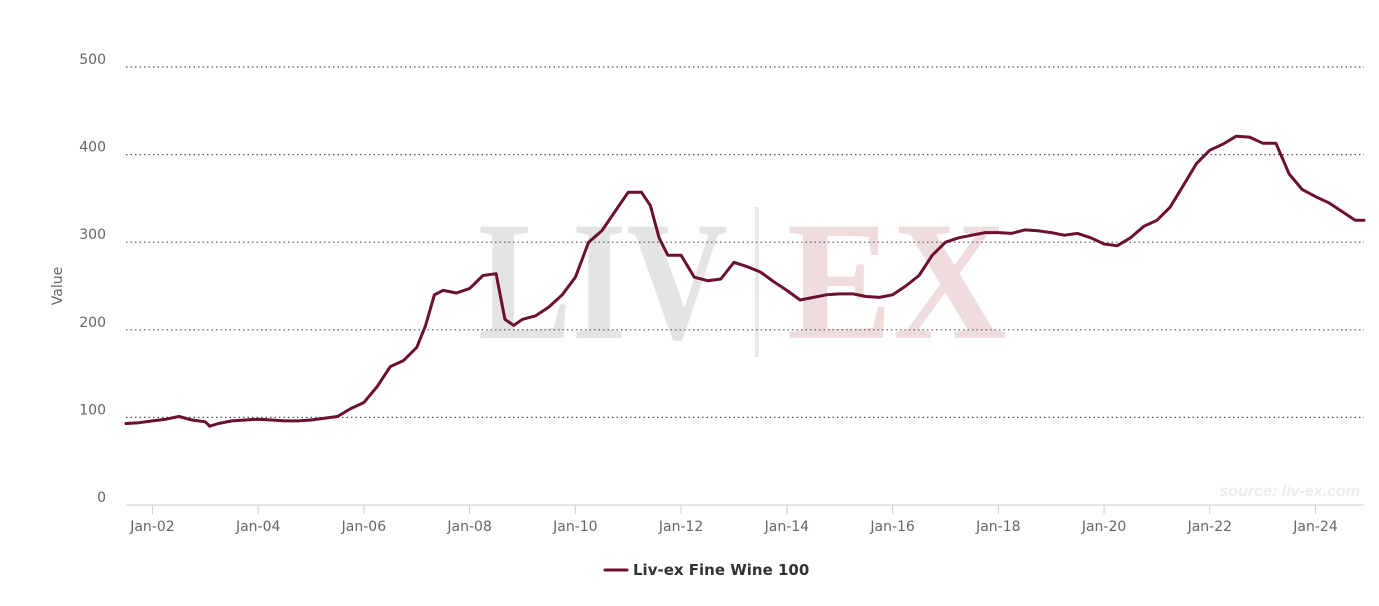  What do you see at coordinates (721, 570) in the screenshot?
I see `legend-label-liv-ex-fine-wine-100: Liv-ex Fine Wine 100` at bounding box center [721, 570].